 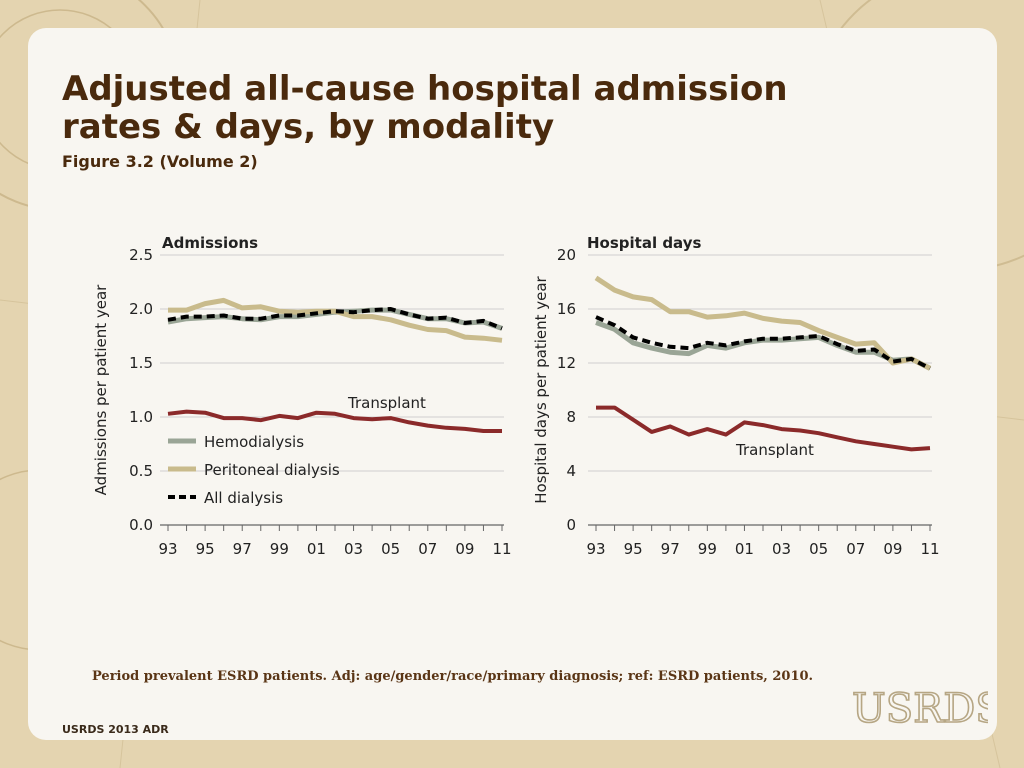 What do you see at coordinates (115, 729) in the screenshot?
I see `footer-source: USRDS 2013 ADR` at bounding box center [115, 729].